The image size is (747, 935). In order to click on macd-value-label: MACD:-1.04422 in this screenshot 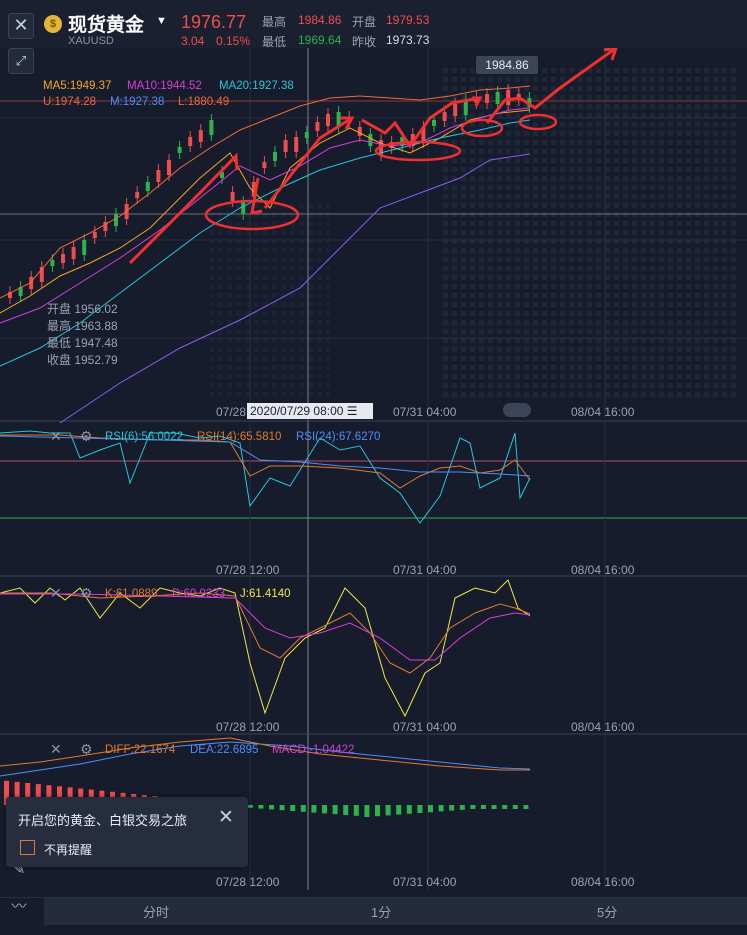, I will do `click(313, 750)`.